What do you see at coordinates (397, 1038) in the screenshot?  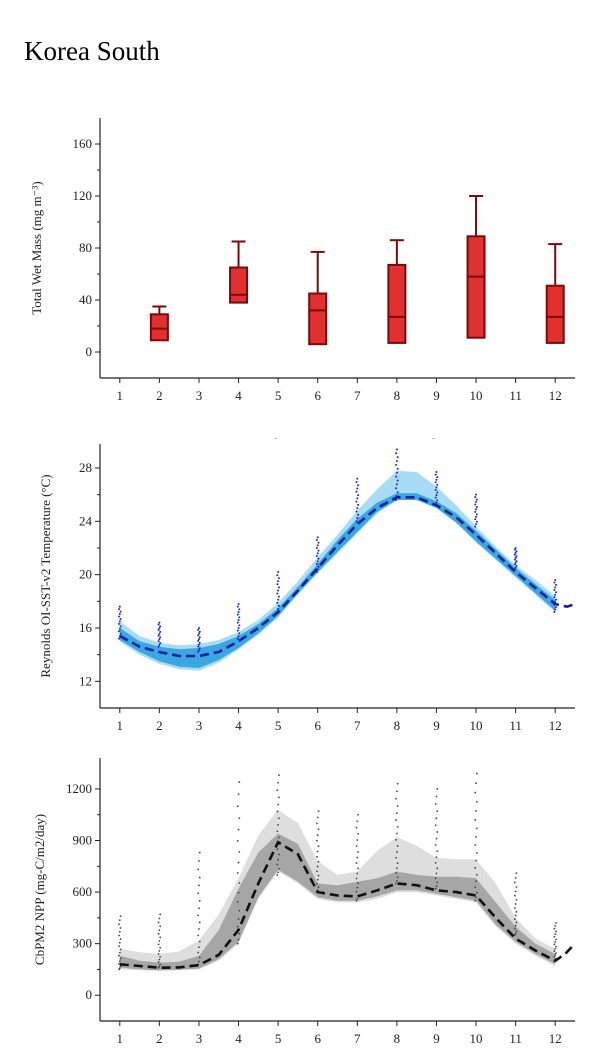 I see `x-tick-label: 8` at bounding box center [397, 1038].